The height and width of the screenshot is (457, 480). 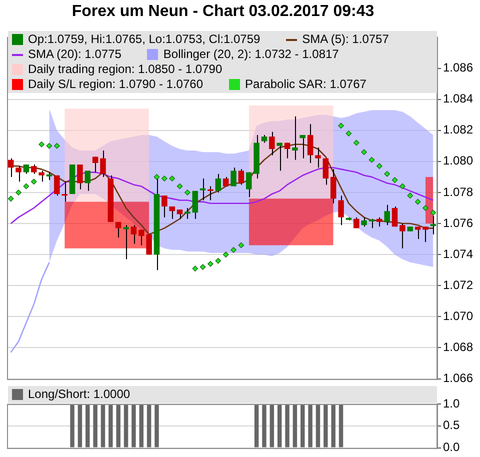 I want to click on legend-label: Daily S/L region: 1.0790 - 1.0760, so click(x=116, y=84).